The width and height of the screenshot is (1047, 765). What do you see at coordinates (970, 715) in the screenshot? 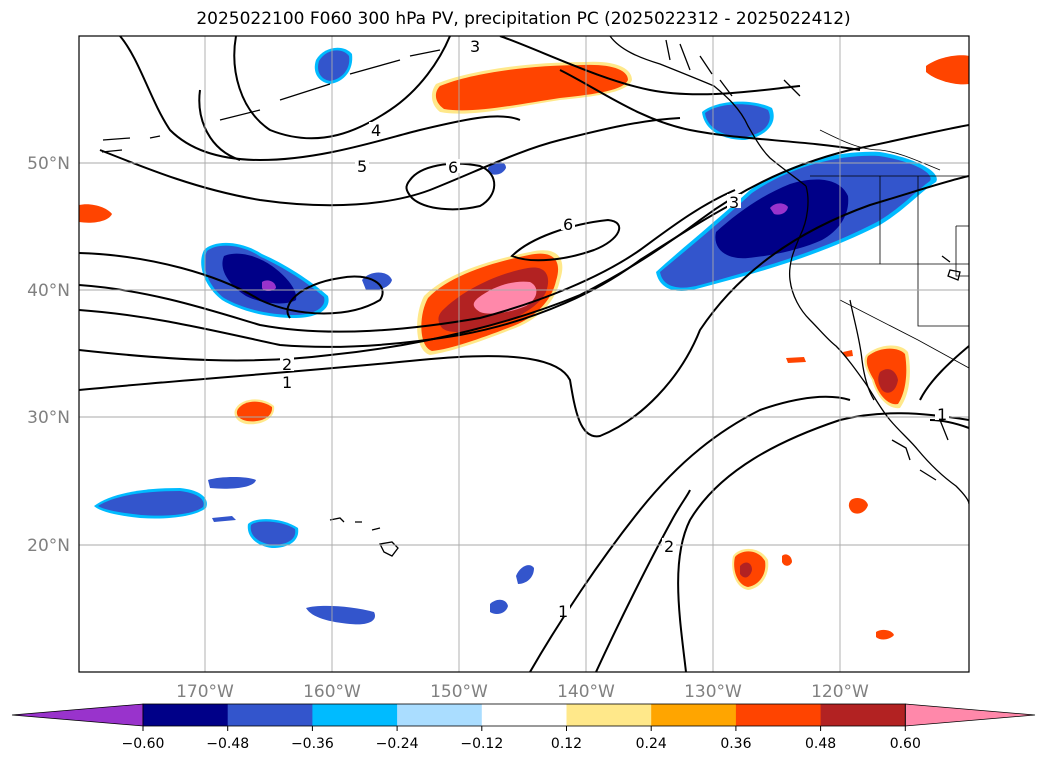
I see `colorbar-extend-high` at bounding box center [970, 715].